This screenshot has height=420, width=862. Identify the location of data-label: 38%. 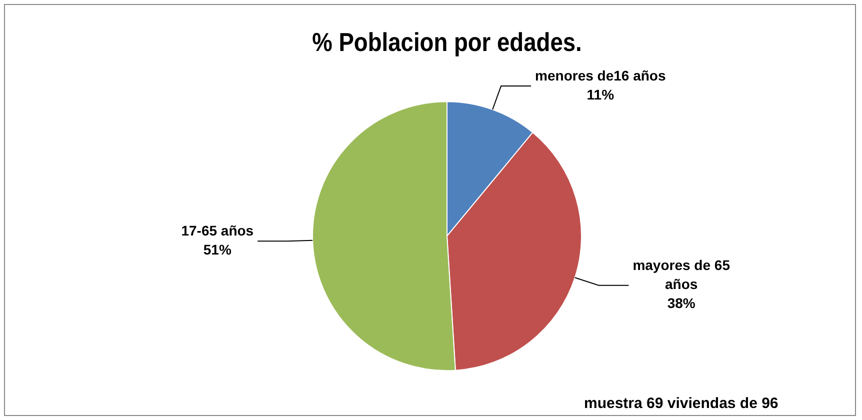
(681, 303).